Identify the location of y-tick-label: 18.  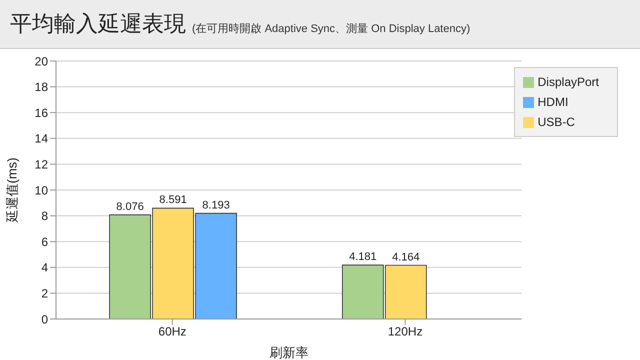
(41, 87).